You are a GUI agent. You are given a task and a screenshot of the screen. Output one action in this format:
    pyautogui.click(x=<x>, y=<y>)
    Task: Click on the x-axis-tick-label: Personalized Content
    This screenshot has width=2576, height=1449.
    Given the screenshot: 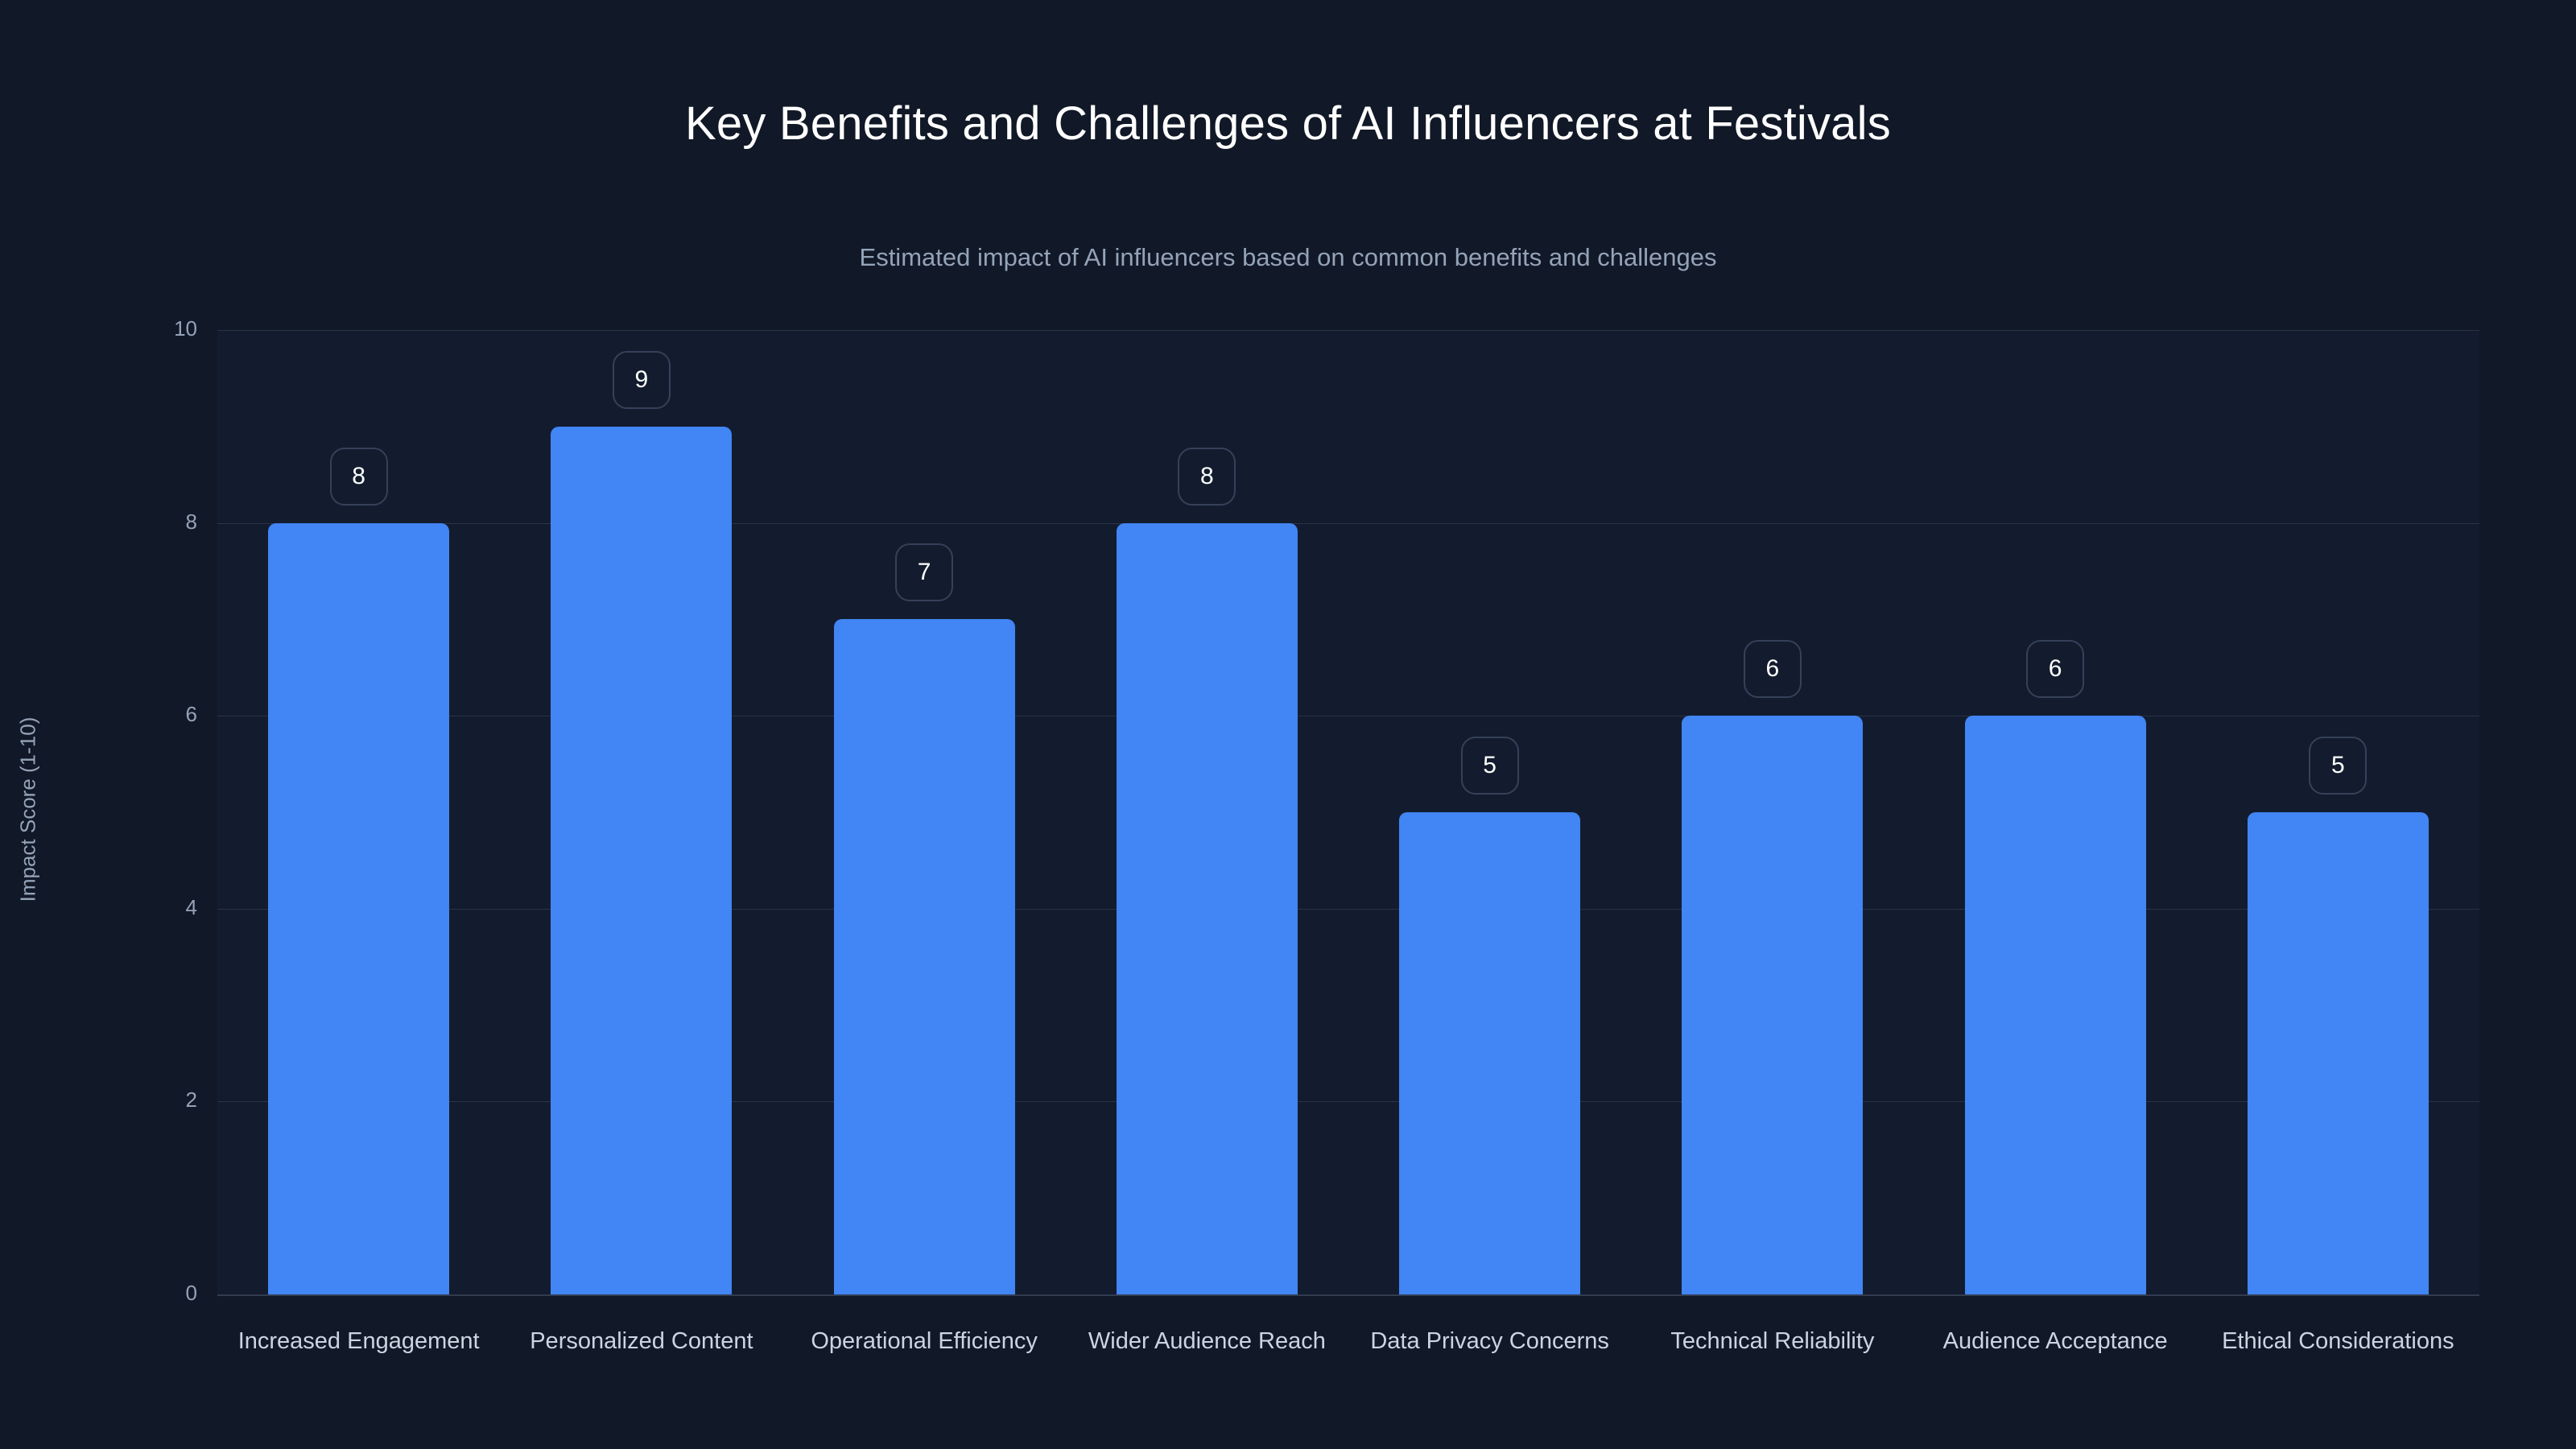 What is the action you would take?
    pyautogui.click(x=641, y=1341)
    